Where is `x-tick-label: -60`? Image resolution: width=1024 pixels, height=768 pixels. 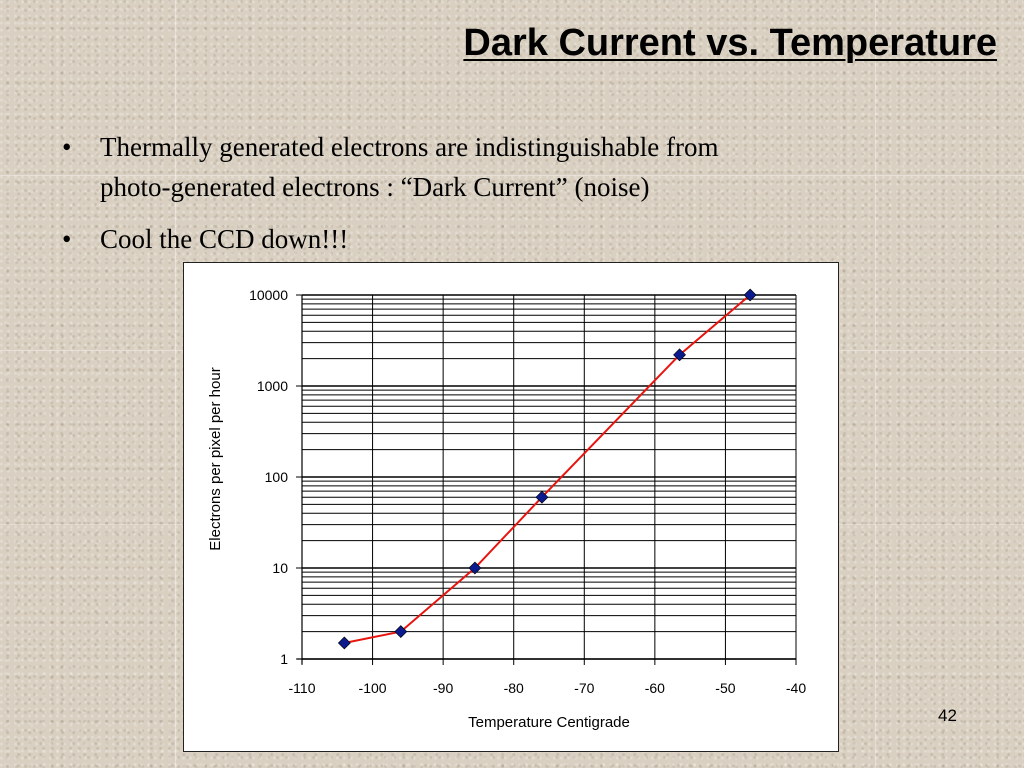 x-tick-label: -60 is located at coordinates (655, 688).